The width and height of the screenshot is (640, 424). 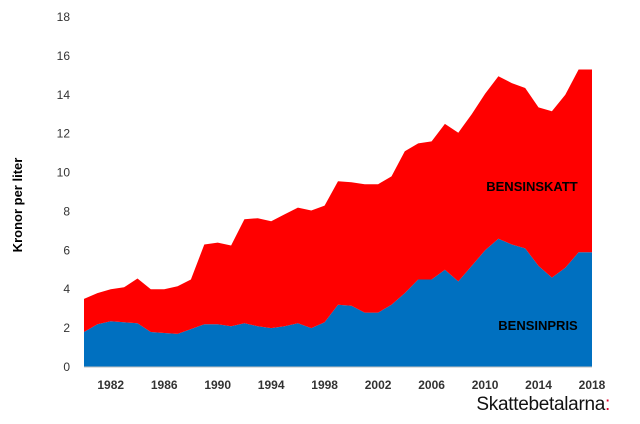 I want to click on brand-name: Skattebetalarna, so click(x=541, y=404).